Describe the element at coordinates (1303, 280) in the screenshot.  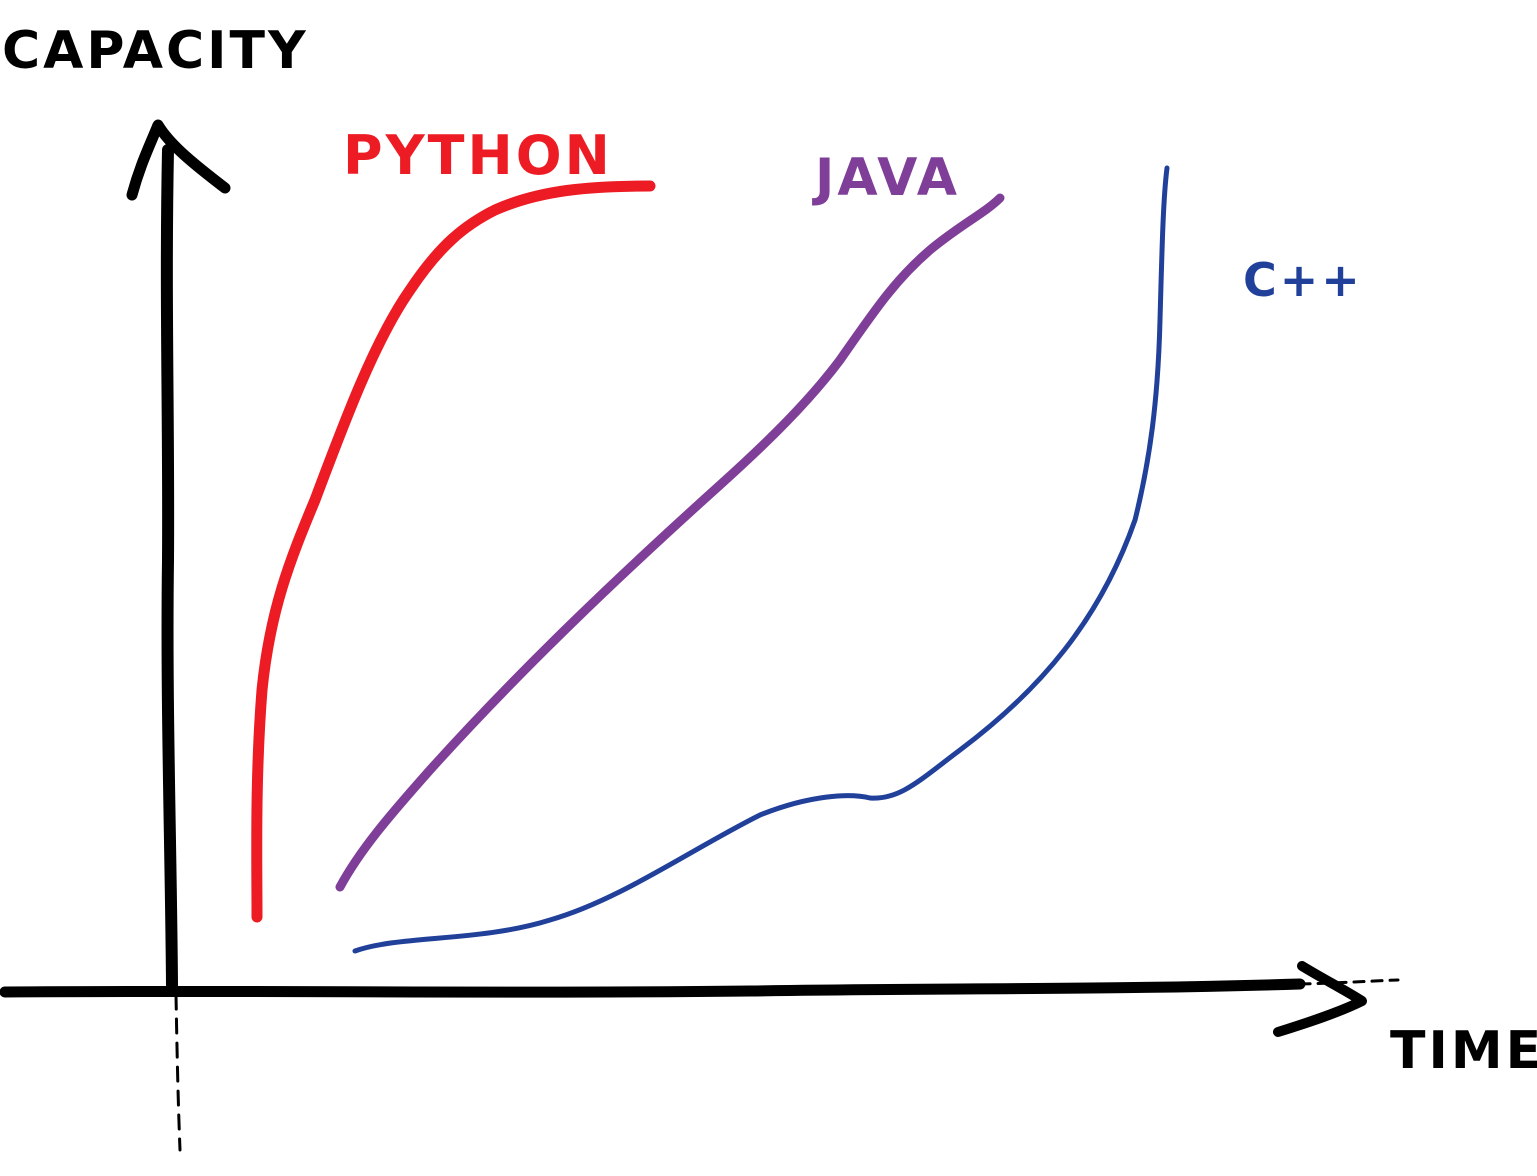
I see `series-label-cpp: C++` at that location.